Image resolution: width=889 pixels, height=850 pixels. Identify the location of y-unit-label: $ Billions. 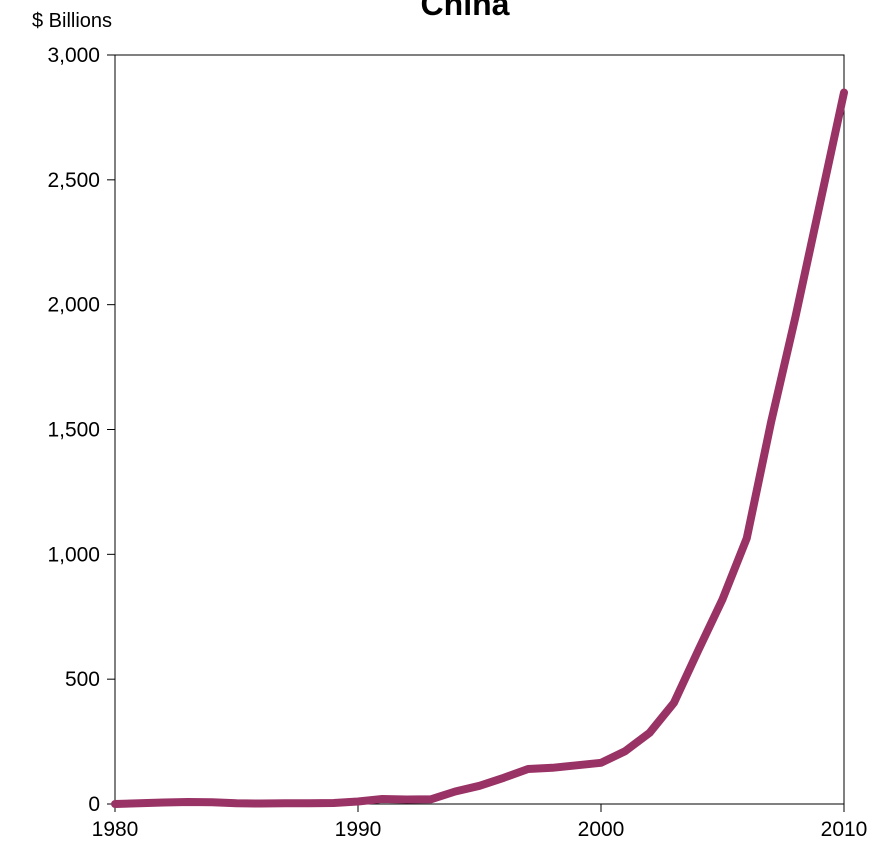
(72, 21).